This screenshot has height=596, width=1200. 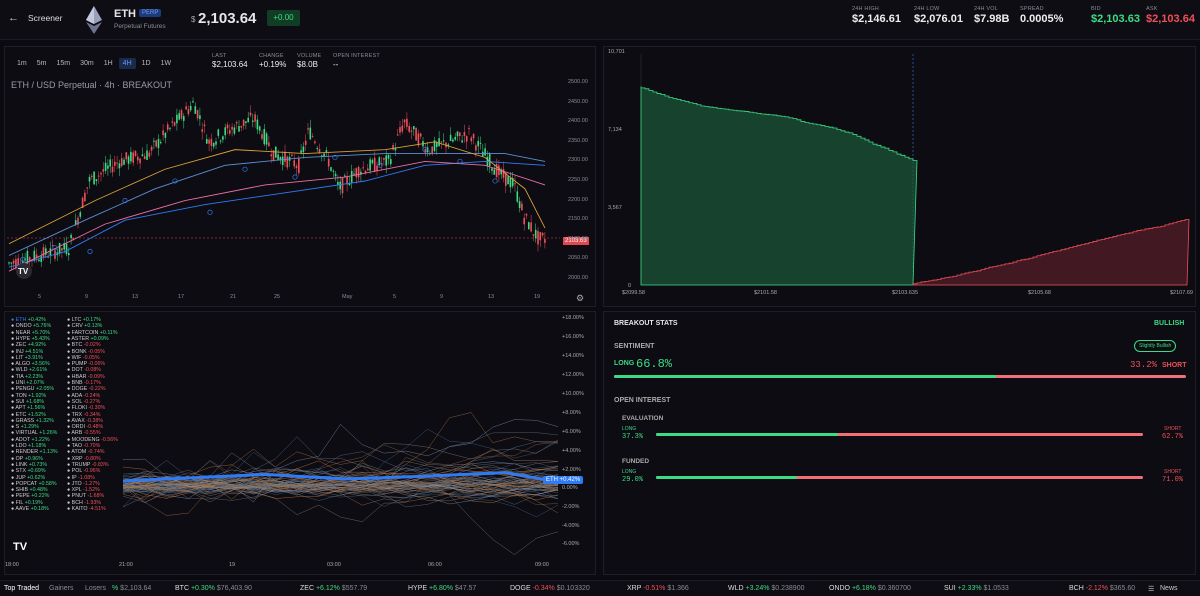 What do you see at coordinates (36, 471) in the screenshot?
I see `legend-change: +0.69%` at bounding box center [36, 471].